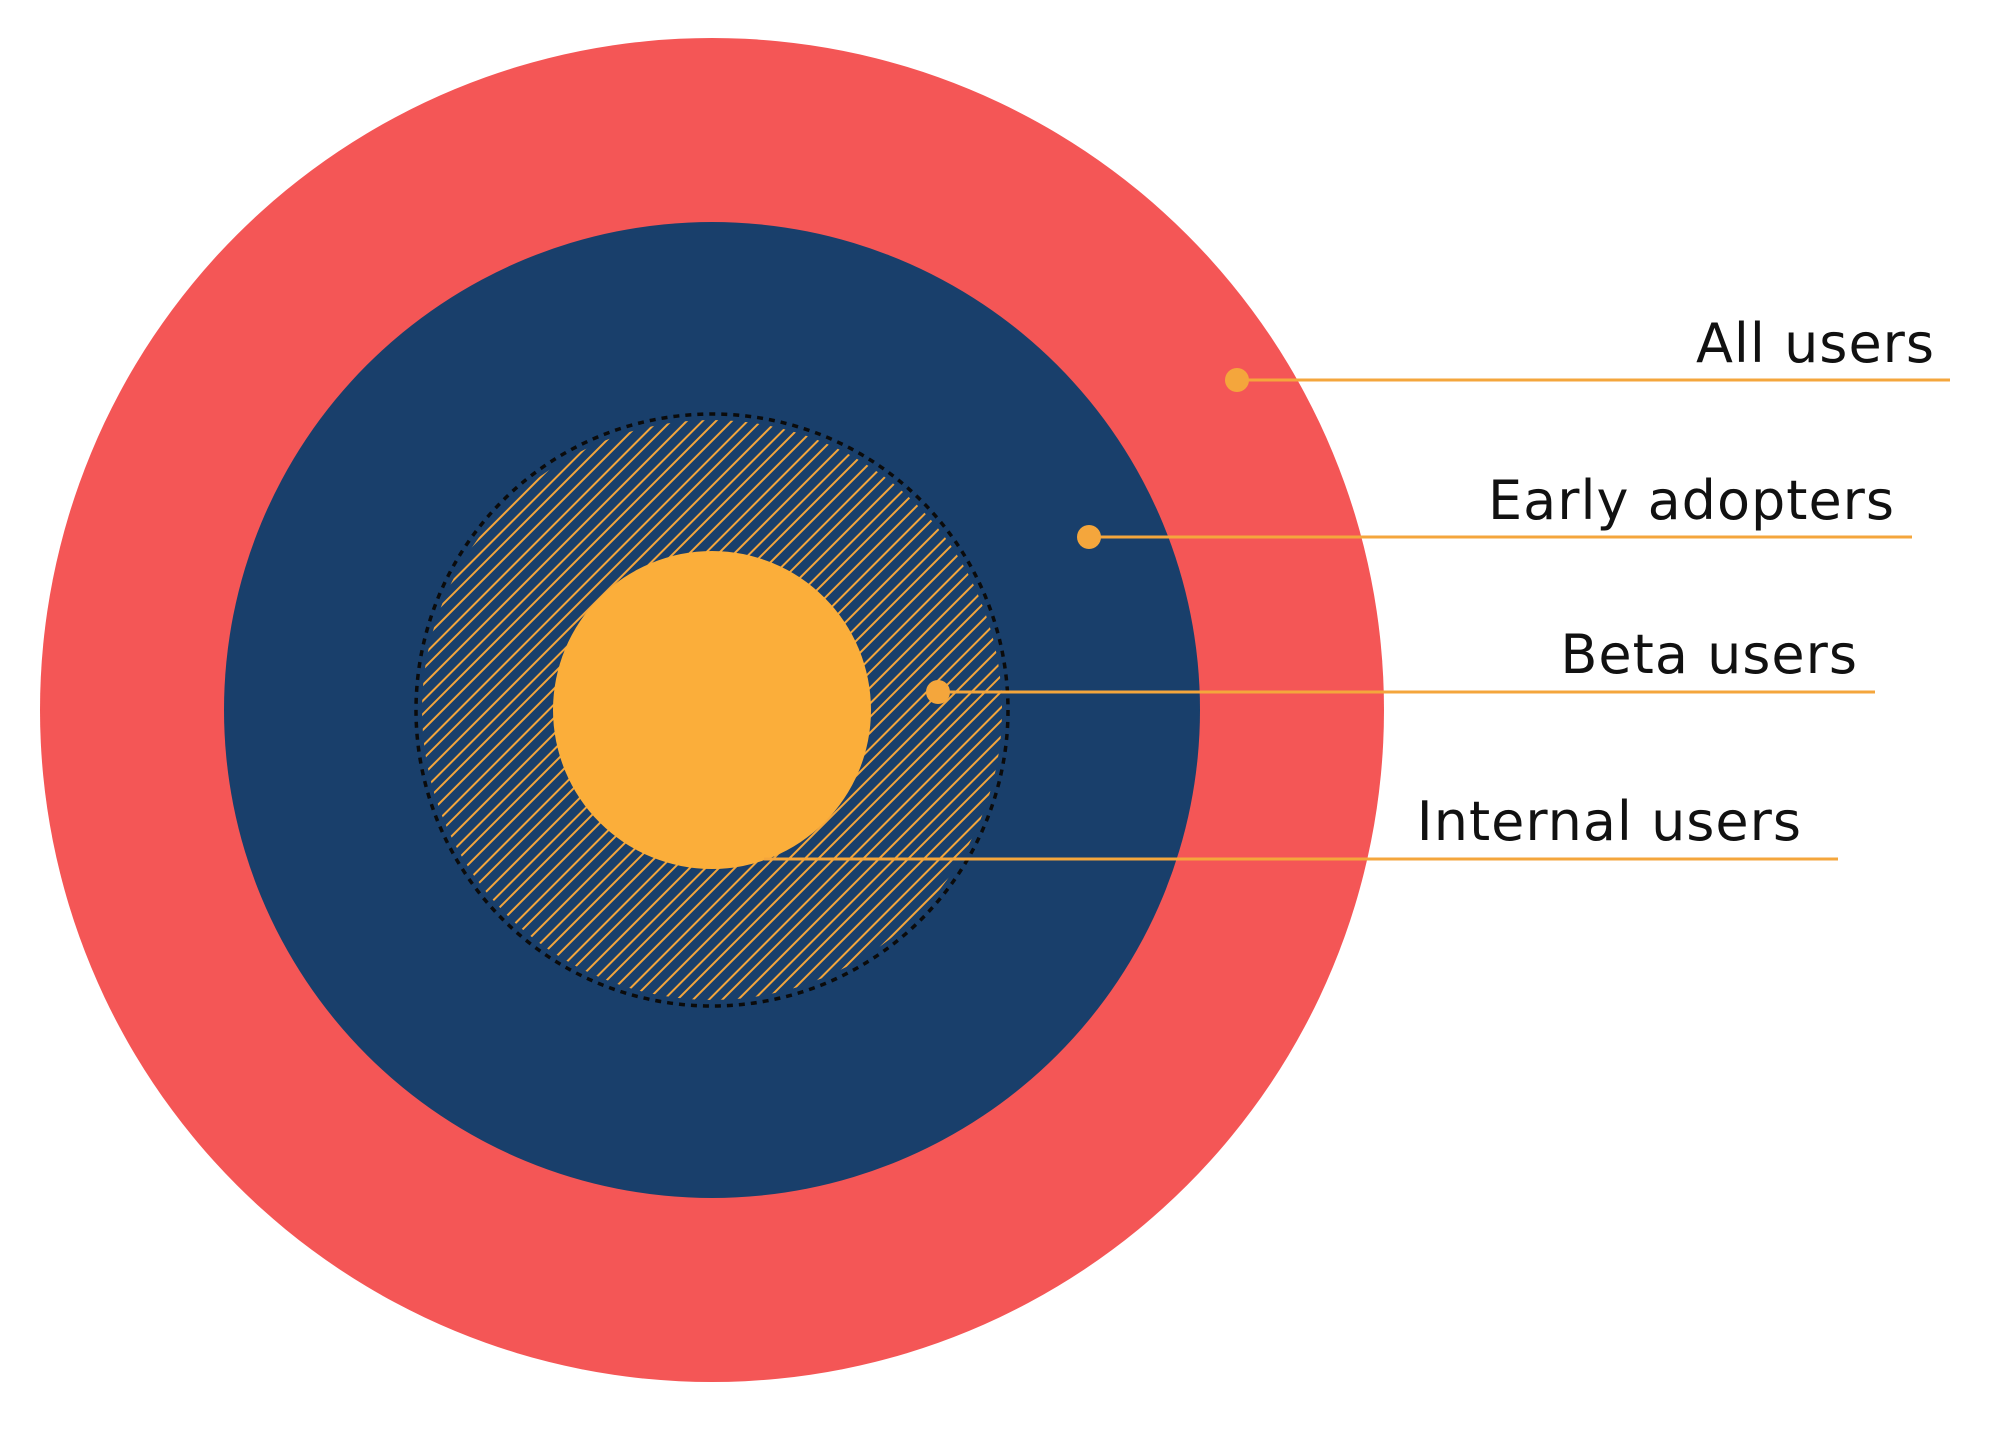  What do you see at coordinates (1609, 821) in the screenshot?
I see `internal-users-label: Internal users` at bounding box center [1609, 821].